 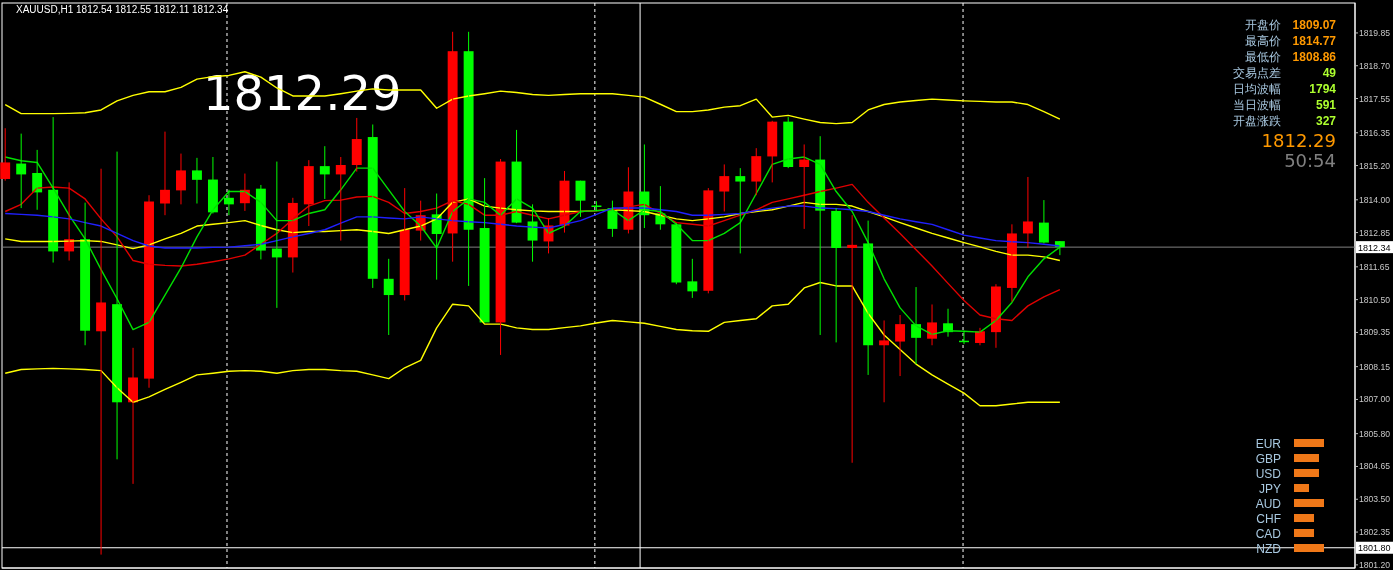 I want to click on text: 最低价, so click(x=1263, y=57).